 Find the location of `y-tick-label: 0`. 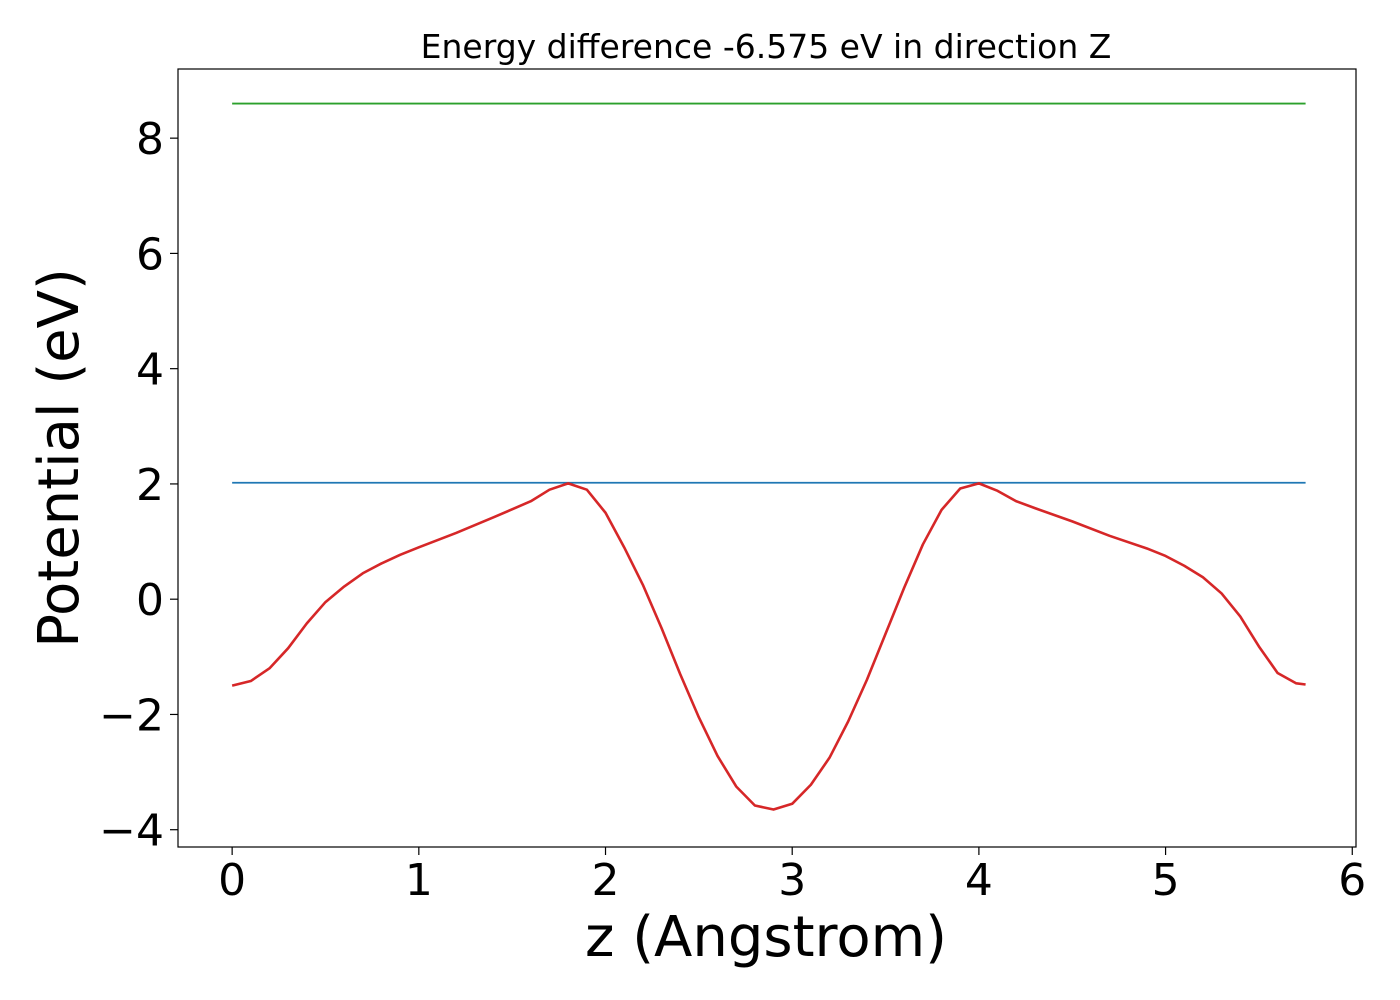

y-tick-label: 0 is located at coordinates (150, 600).